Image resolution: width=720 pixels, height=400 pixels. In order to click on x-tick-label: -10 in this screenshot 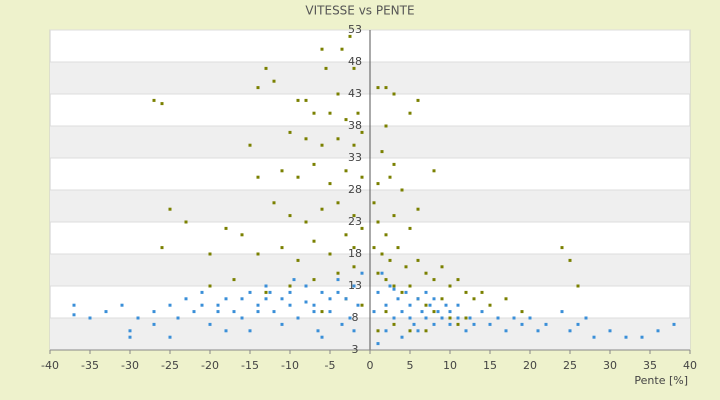, I will do `click(290, 365)`.